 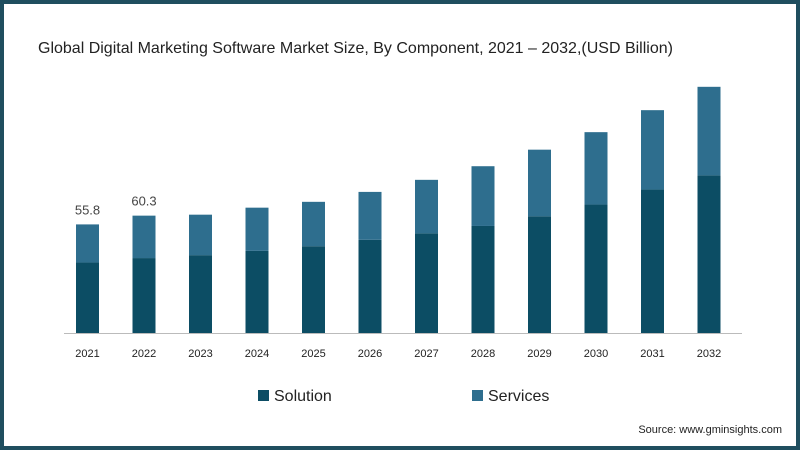 I want to click on x-tick-label-2032: 2032, so click(x=709, y=354).